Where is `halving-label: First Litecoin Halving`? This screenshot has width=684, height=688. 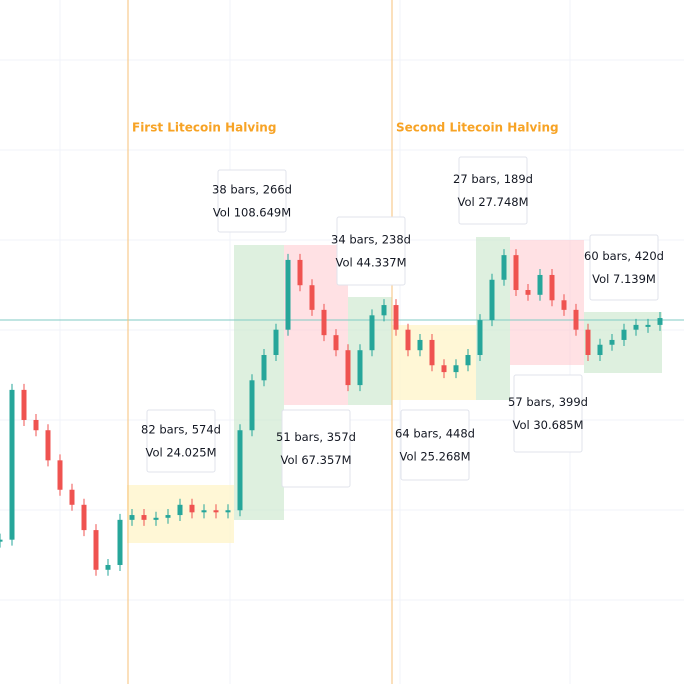 halving-label: First Litecoin Halving is located at coordinates (204, 128).